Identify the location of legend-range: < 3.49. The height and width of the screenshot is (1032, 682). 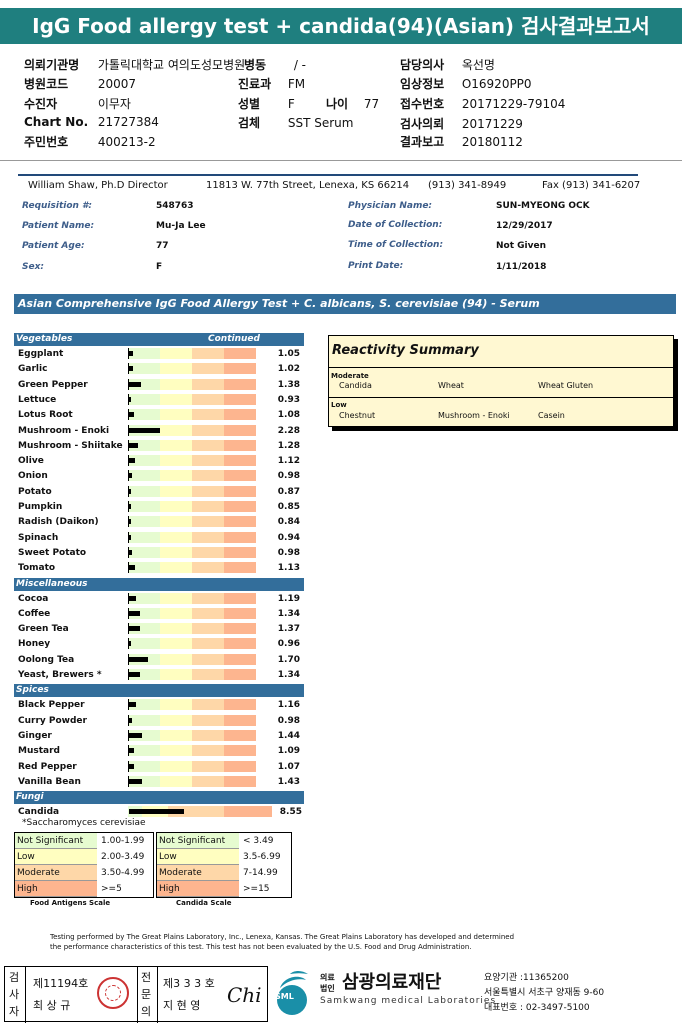
(258, 841).